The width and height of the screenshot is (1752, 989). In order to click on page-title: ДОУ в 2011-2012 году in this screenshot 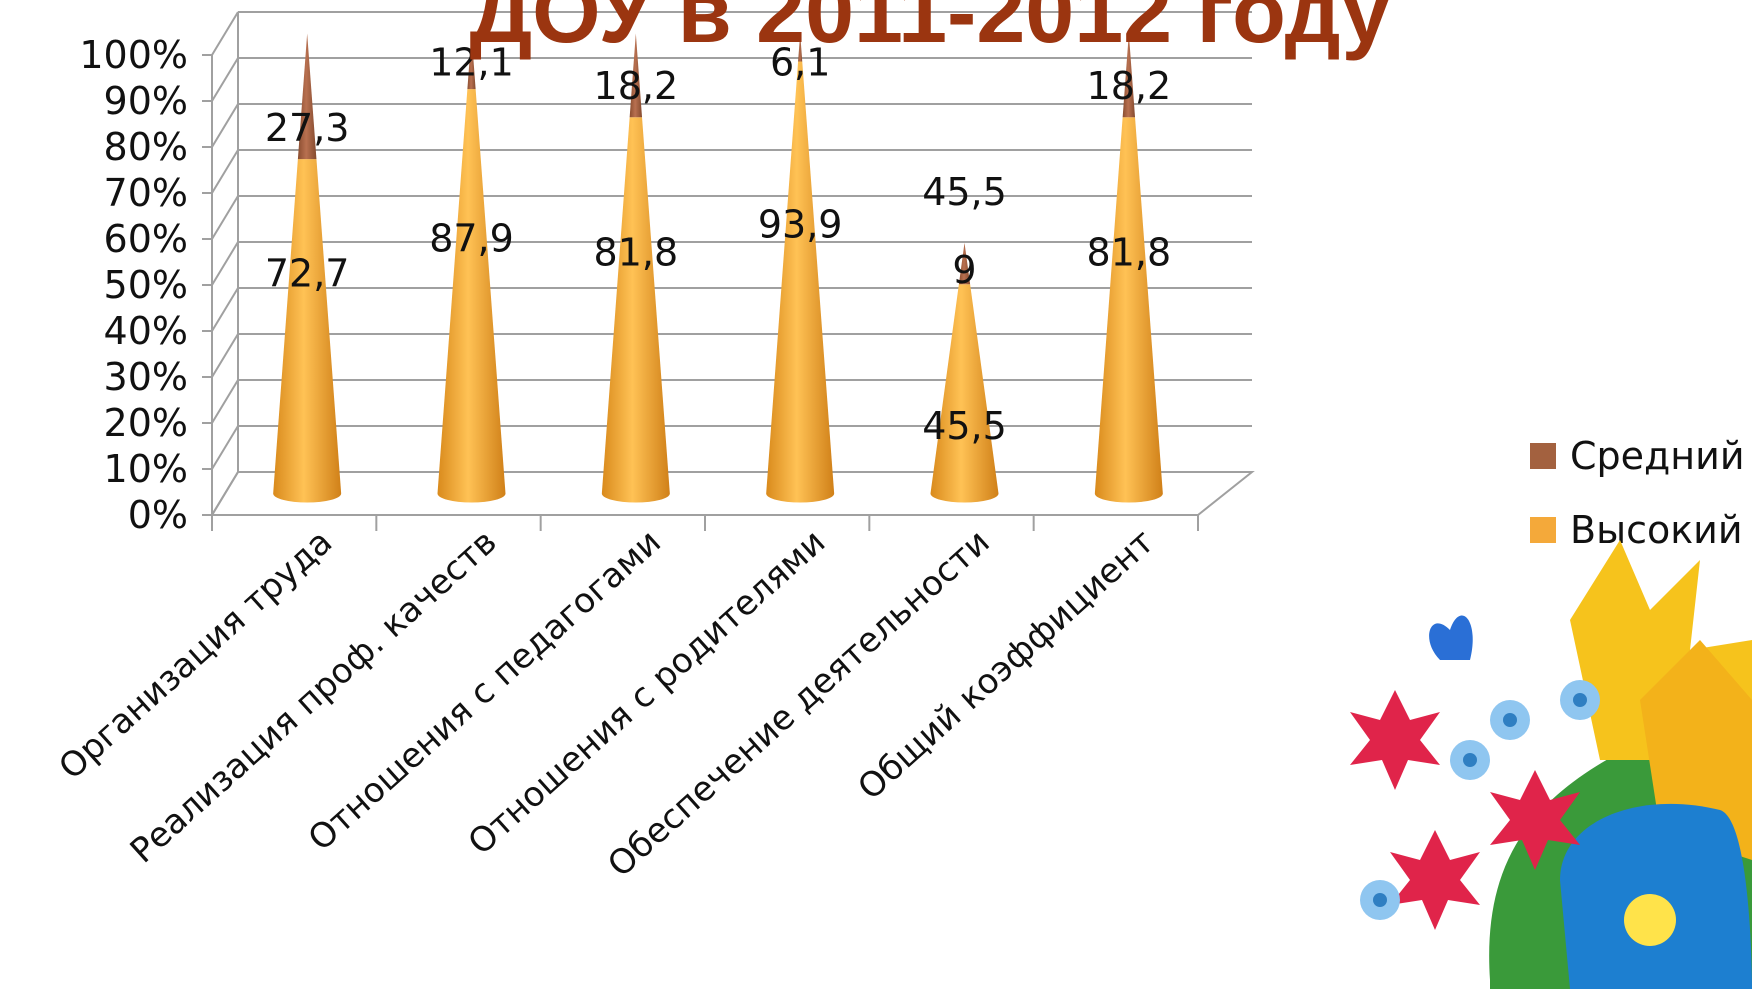, I will do `click(929, 30)`.